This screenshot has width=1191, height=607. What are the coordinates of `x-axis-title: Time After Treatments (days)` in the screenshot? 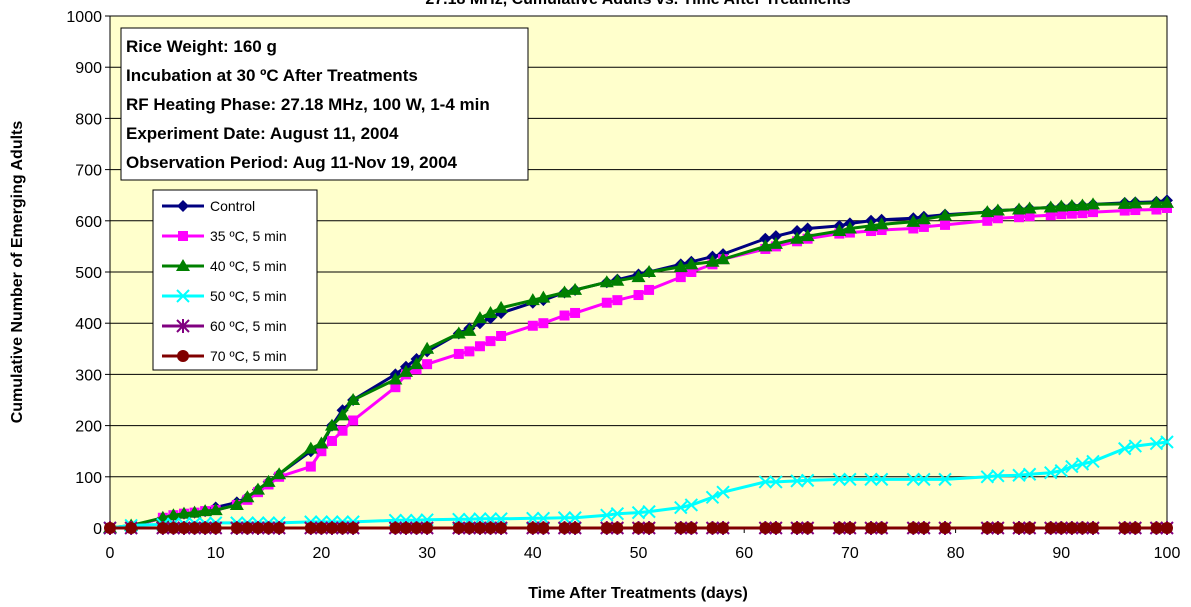 It's located at (638, 593).